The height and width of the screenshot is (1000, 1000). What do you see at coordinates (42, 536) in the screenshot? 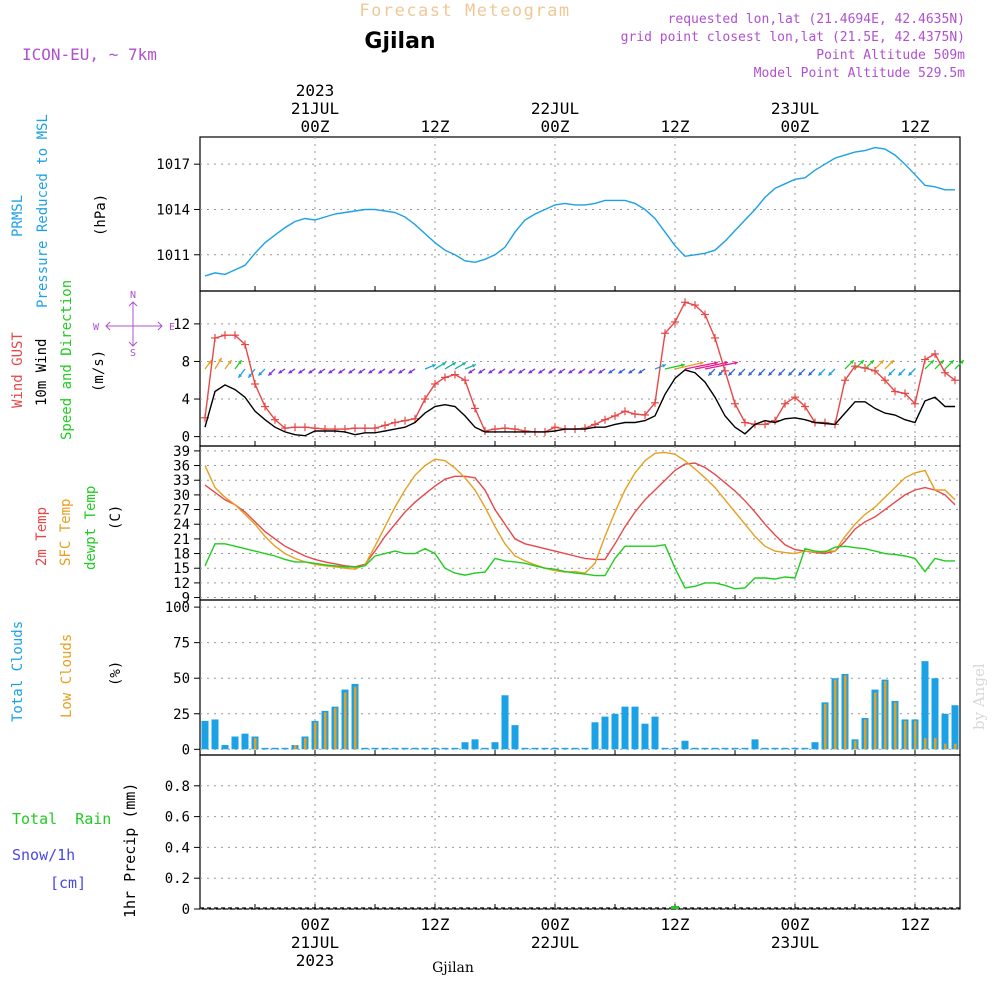
I see `temp-title: 2m Temp` at bounding box center [42, 536].